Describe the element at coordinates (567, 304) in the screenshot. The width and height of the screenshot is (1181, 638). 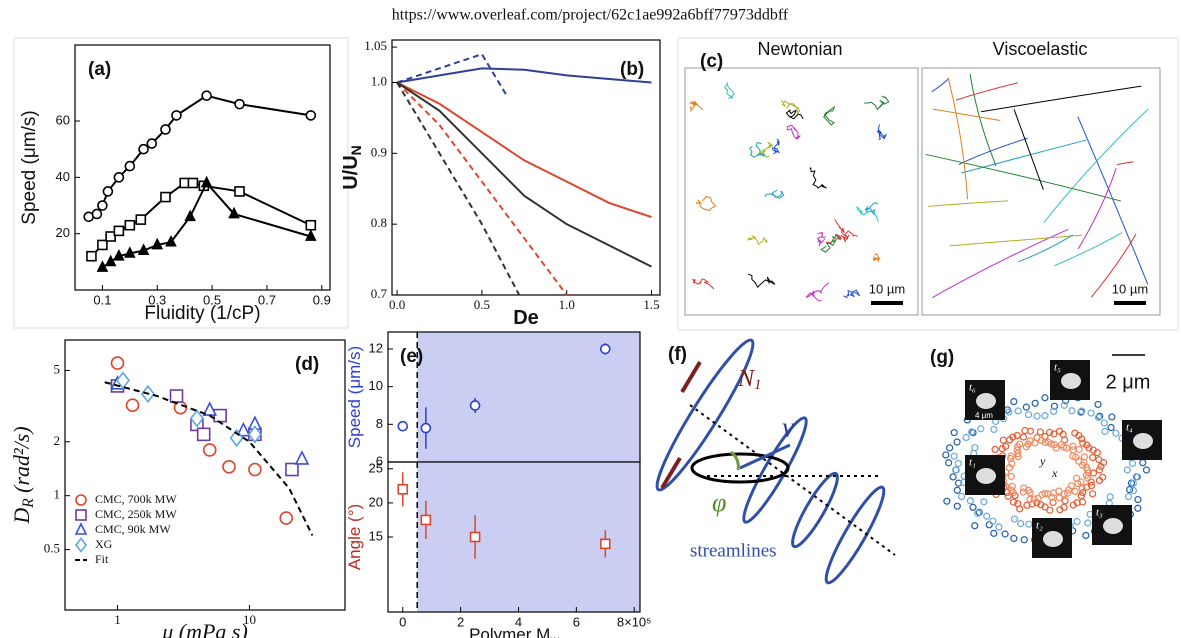
I see `x-tick-label: 1.0` at that location.